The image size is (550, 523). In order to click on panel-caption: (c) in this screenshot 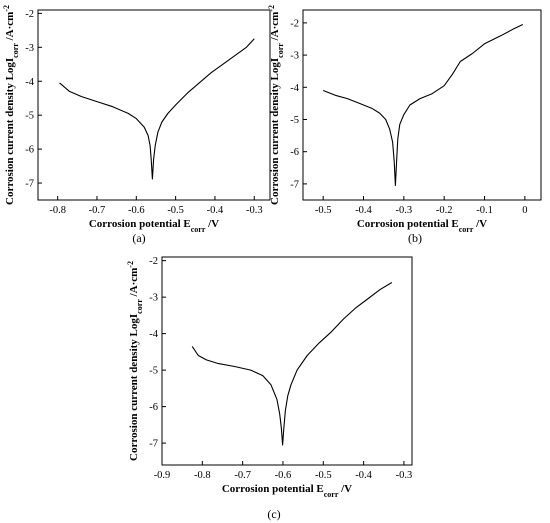, I will do `click(273, 514)`.